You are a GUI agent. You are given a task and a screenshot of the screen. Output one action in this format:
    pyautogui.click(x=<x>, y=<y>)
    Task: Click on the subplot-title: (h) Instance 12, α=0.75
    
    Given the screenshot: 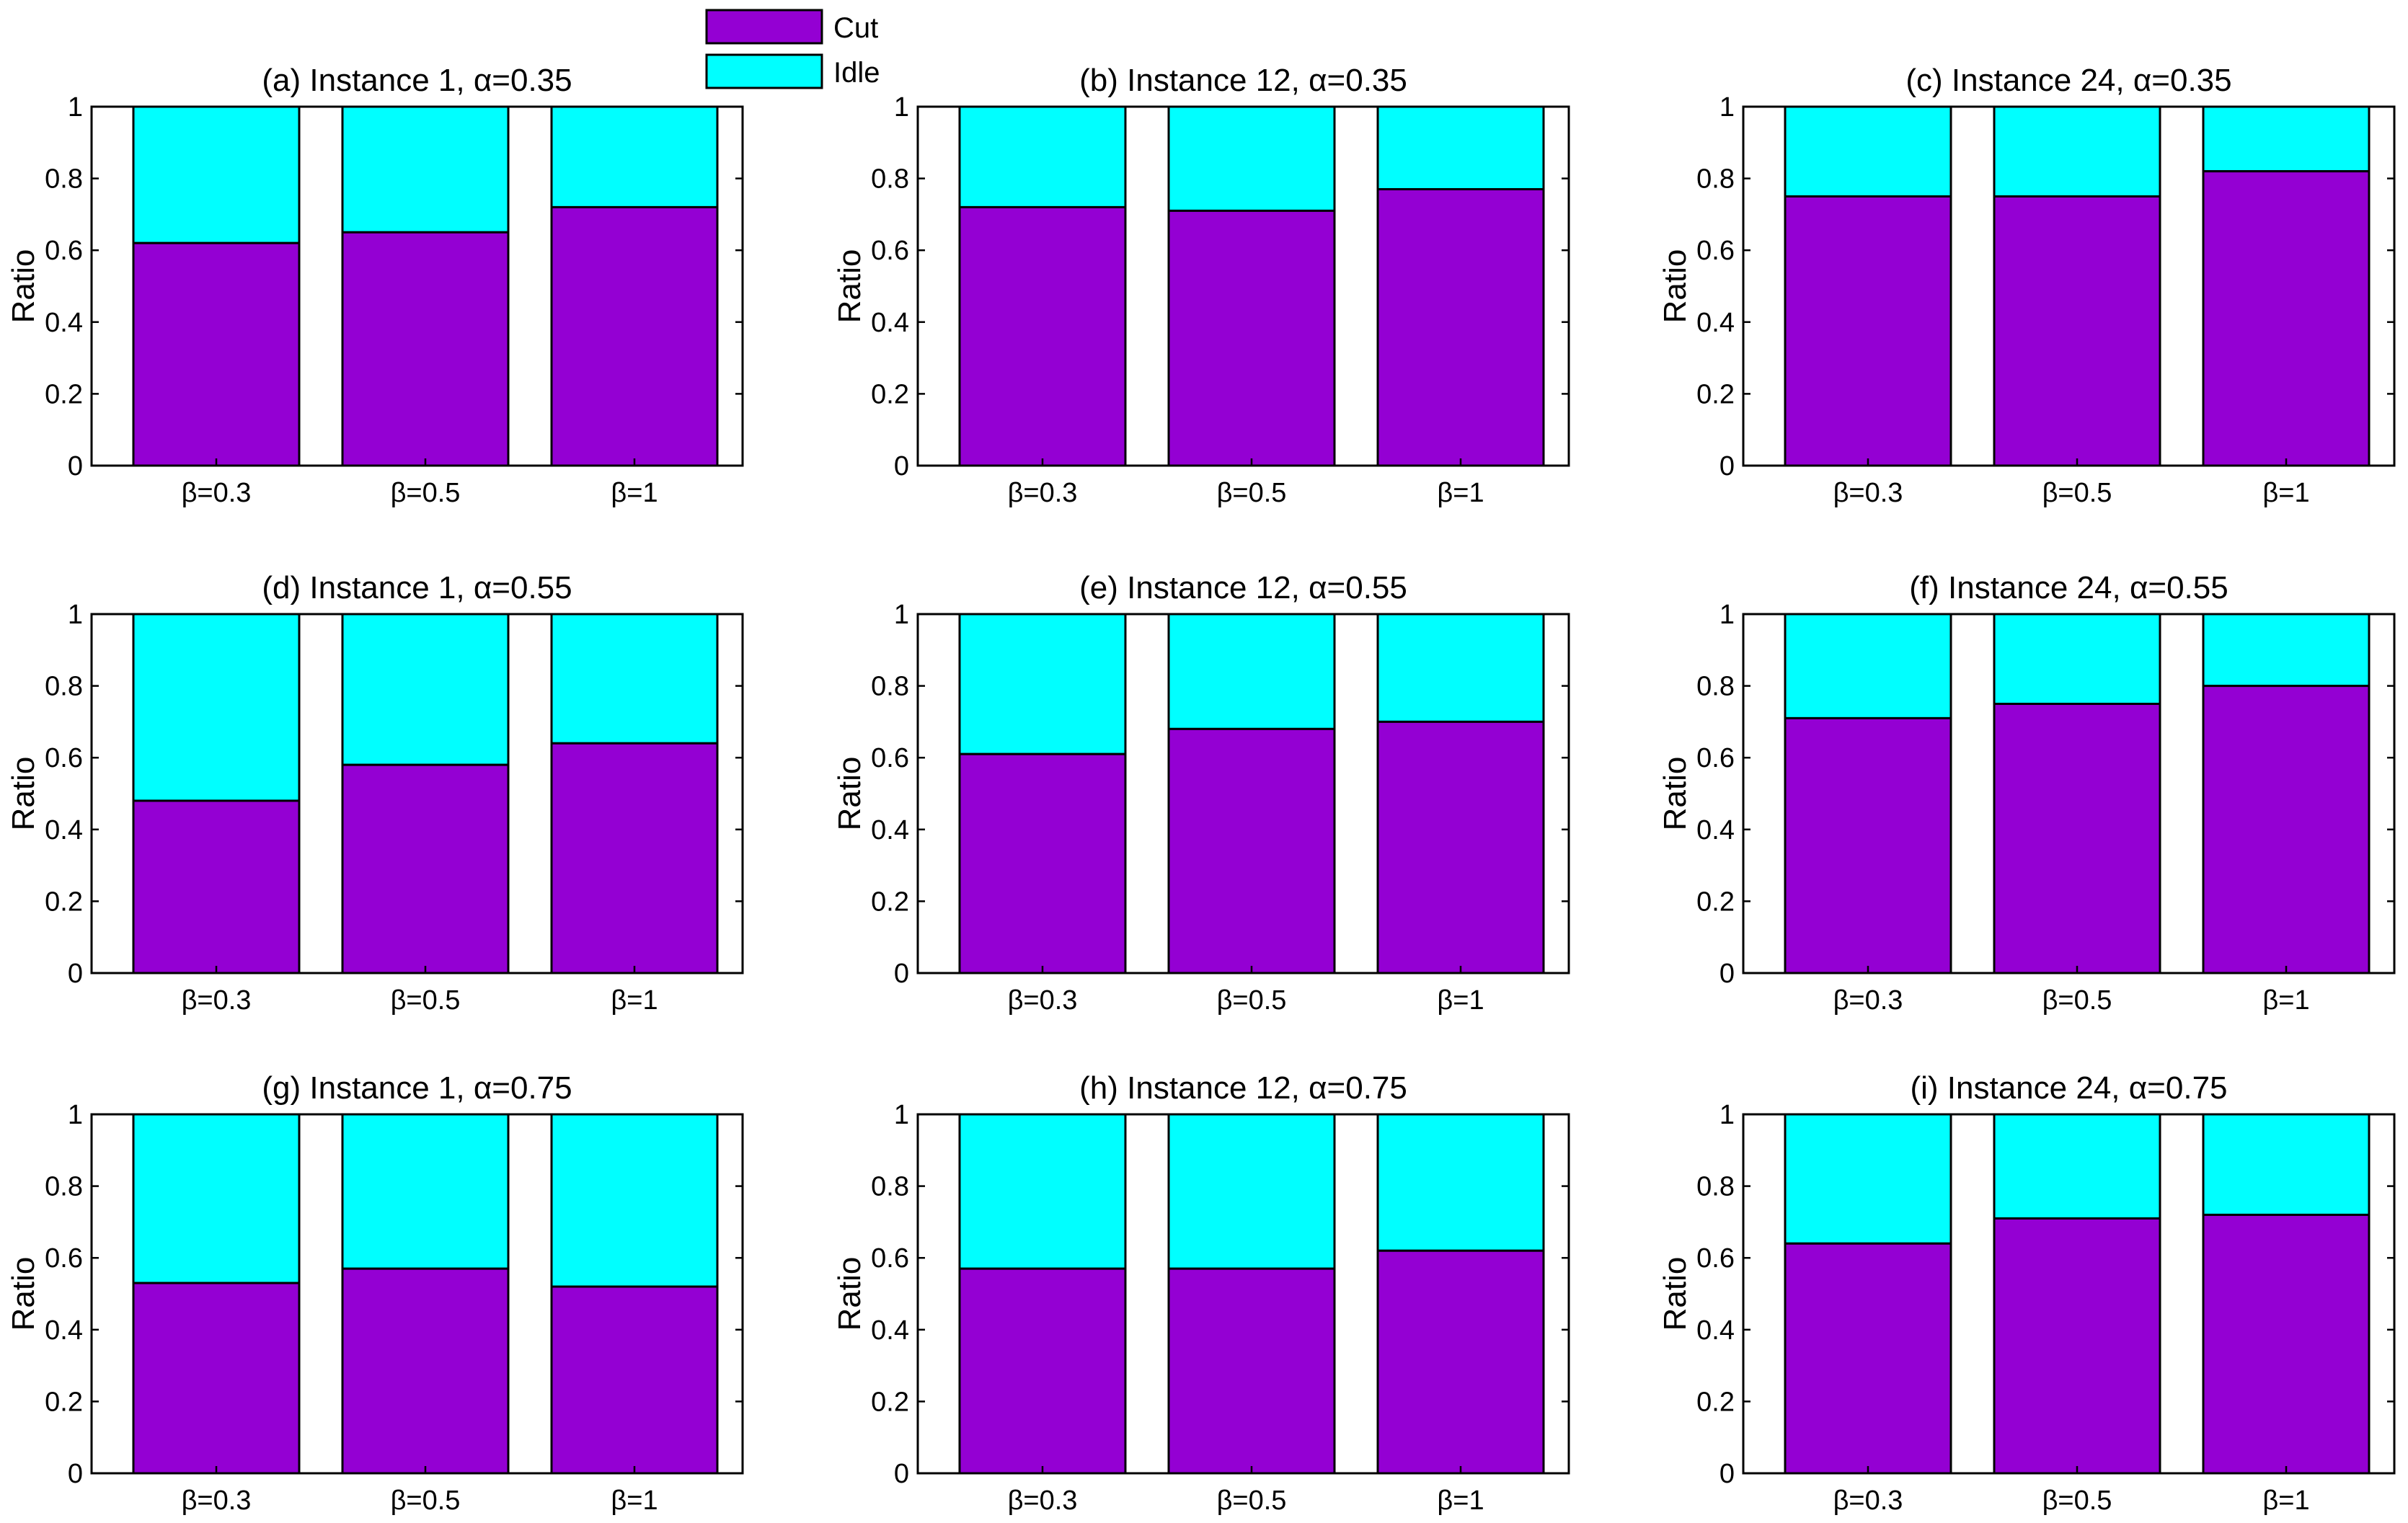 What is the action you would take?
    pyautogui.click(x=1243, y=1088)
    